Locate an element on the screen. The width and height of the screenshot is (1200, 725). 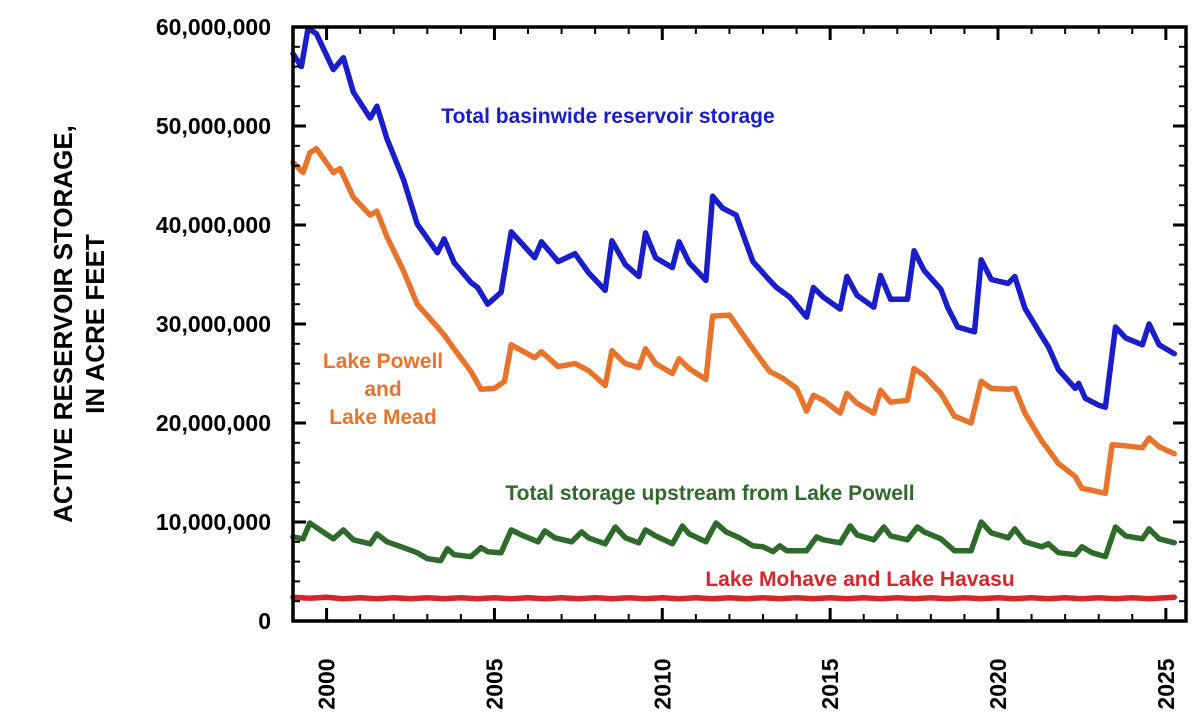
series-label-lake-powell-and-lake-mead-line-2: and is located at coordinates (382, 389).